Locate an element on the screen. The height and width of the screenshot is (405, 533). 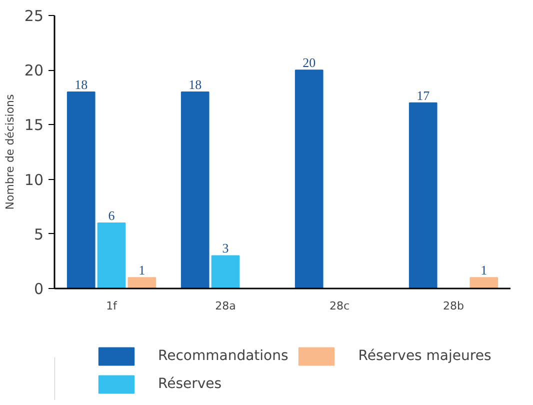
y-tick-label: 10 is located at coordinates (34, 179).